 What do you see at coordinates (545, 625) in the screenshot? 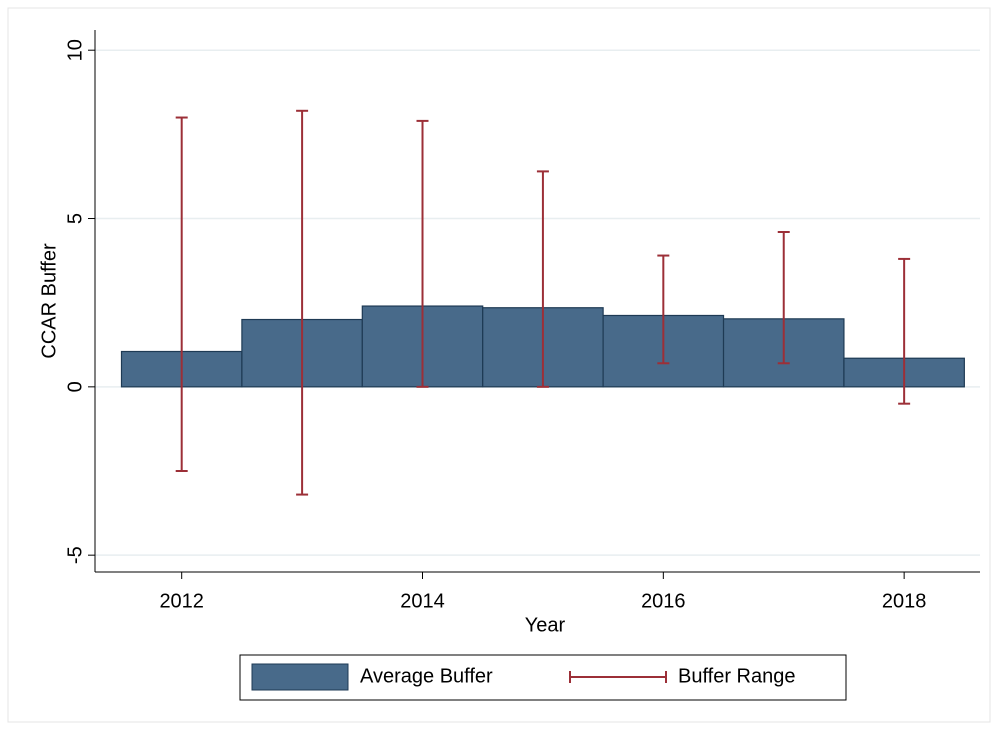
I see `x-axis-title: Year` at bounding box center [545, 625].